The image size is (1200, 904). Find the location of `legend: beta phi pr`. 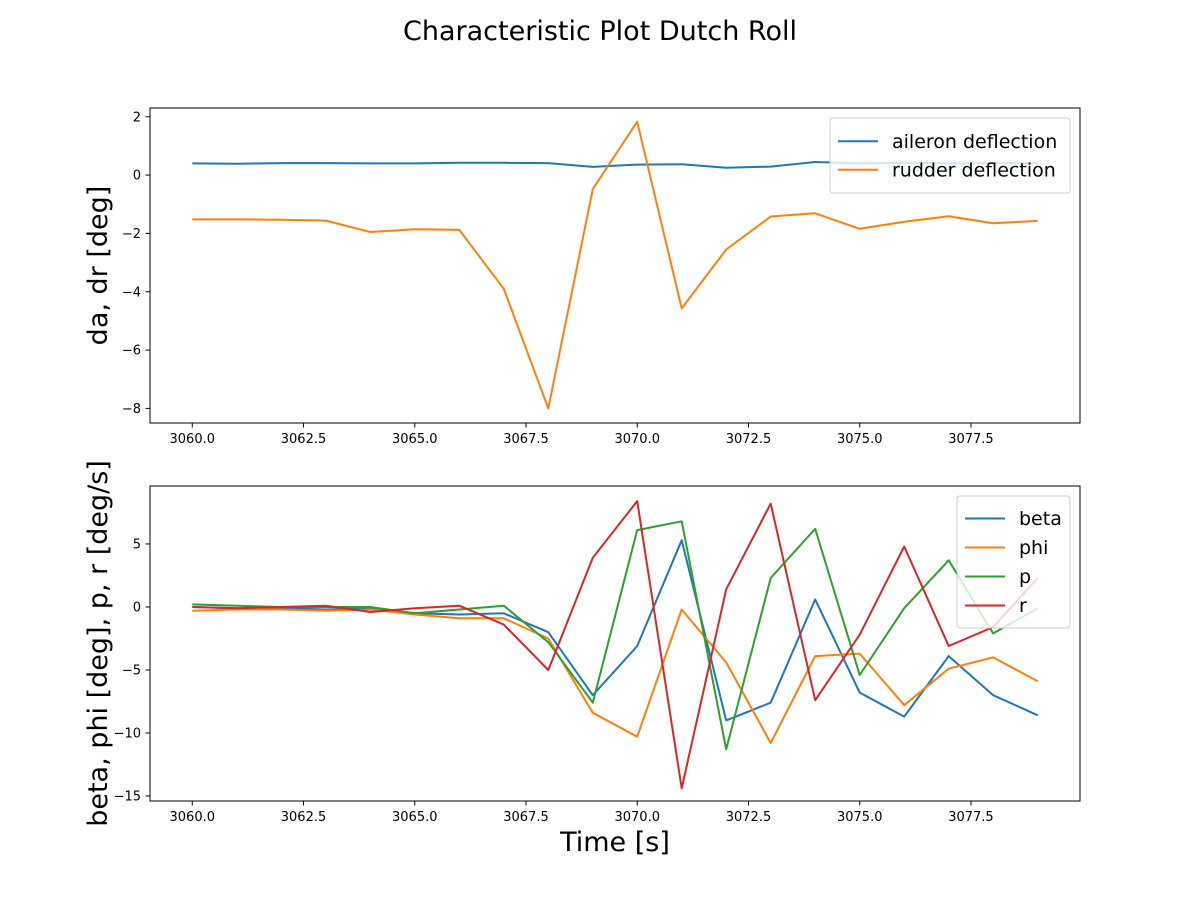

legend: beta phi pr is located at coordinates (1013, 562).